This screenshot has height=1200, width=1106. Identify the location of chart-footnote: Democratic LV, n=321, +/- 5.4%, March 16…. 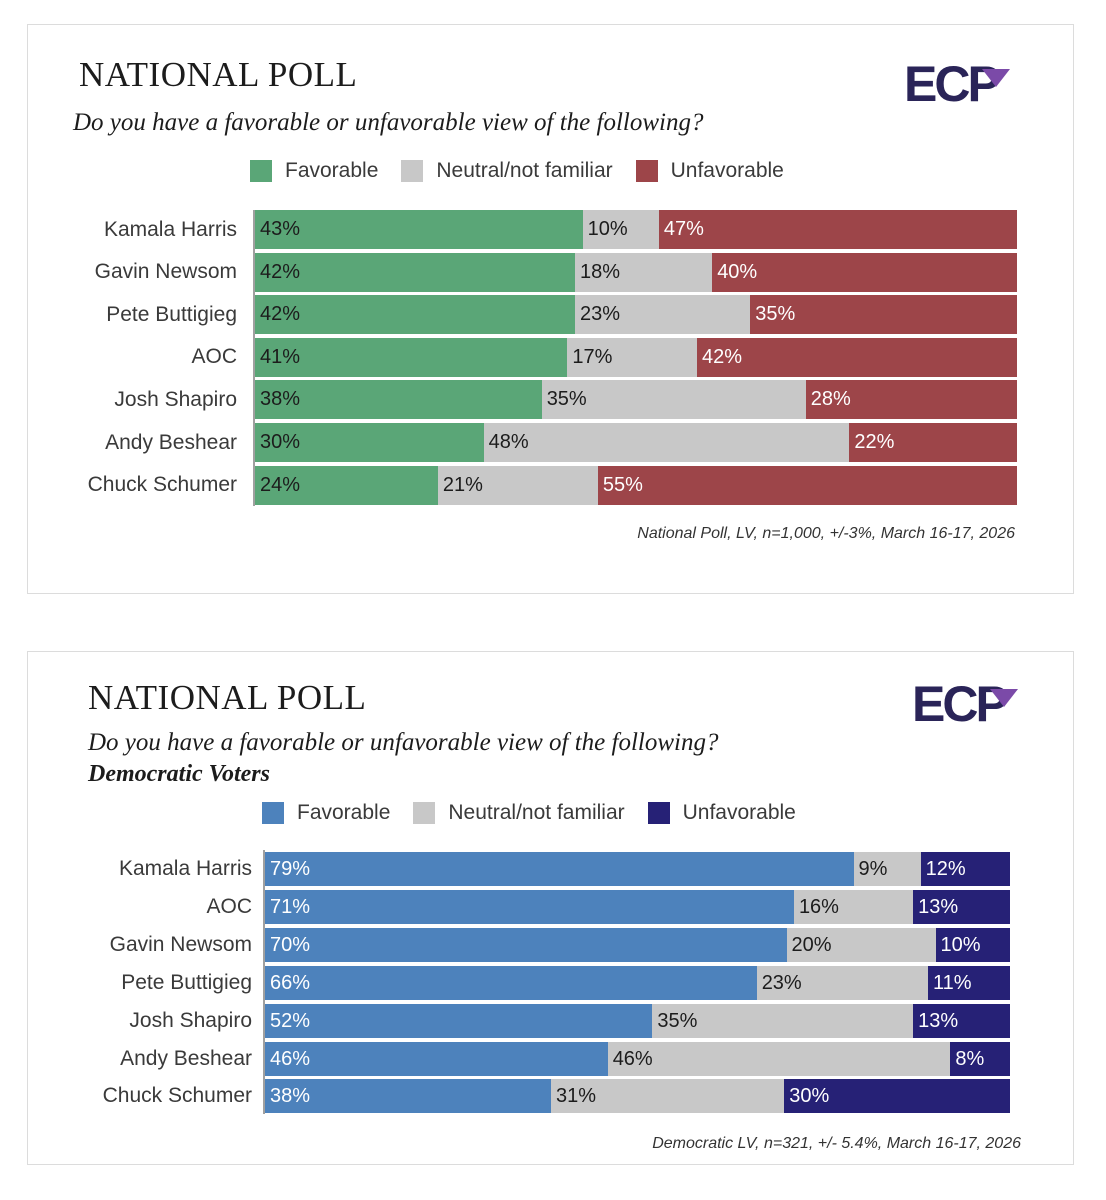
(836, 1143).